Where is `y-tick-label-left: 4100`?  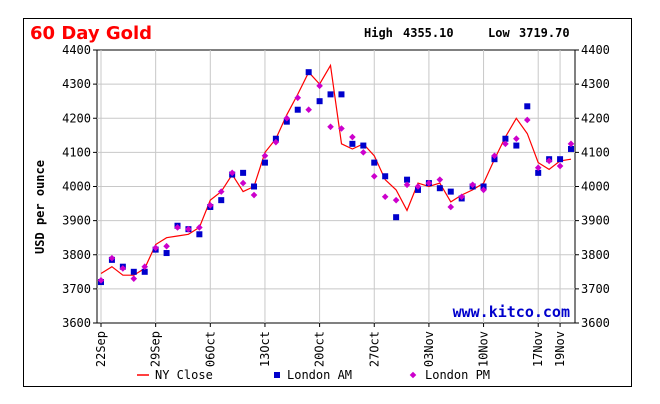 y-tick-label-left: 4100 is located at coordinates (76, 152).